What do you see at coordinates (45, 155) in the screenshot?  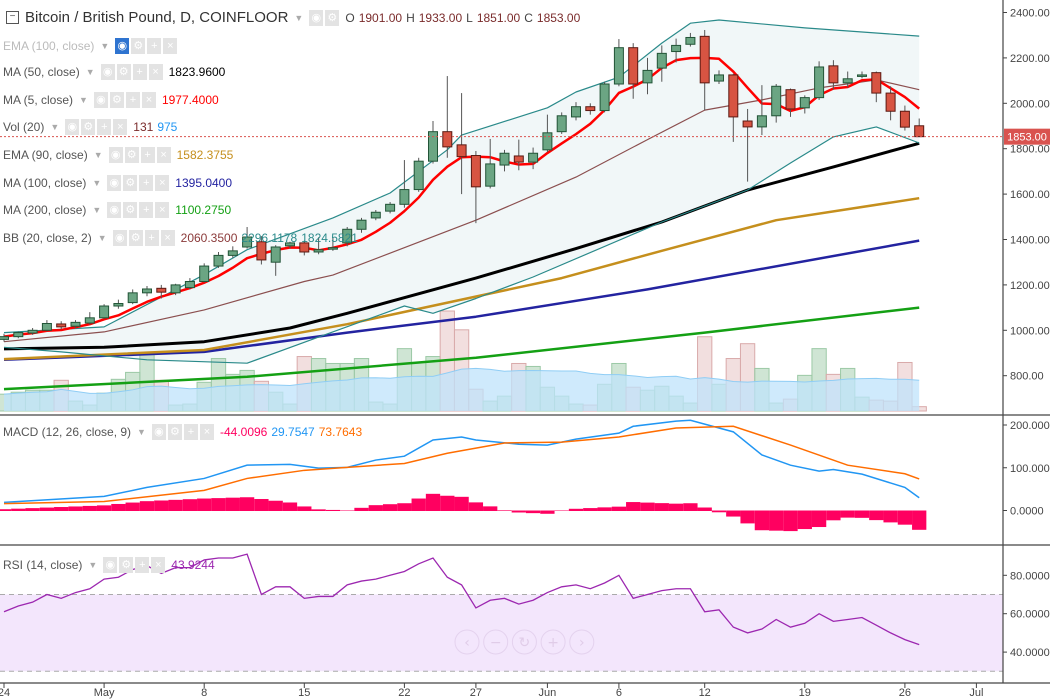 I see `indicator-label: EMA (90, close)` at bounding box center [45, 155].